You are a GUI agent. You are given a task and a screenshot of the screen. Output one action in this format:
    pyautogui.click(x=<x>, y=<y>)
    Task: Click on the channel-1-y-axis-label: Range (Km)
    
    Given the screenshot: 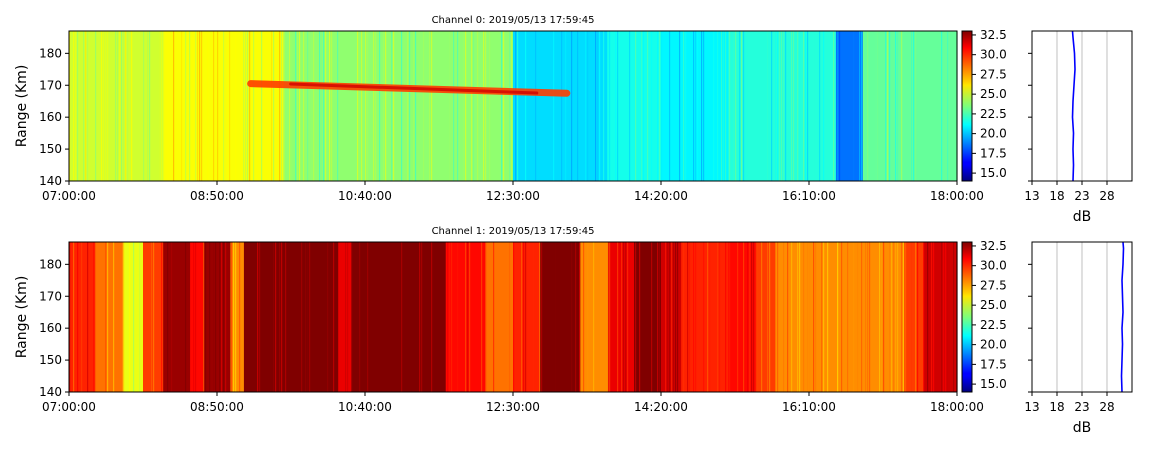 What is the action you would take?
    pyautogui.click(x=22, y=317)
    